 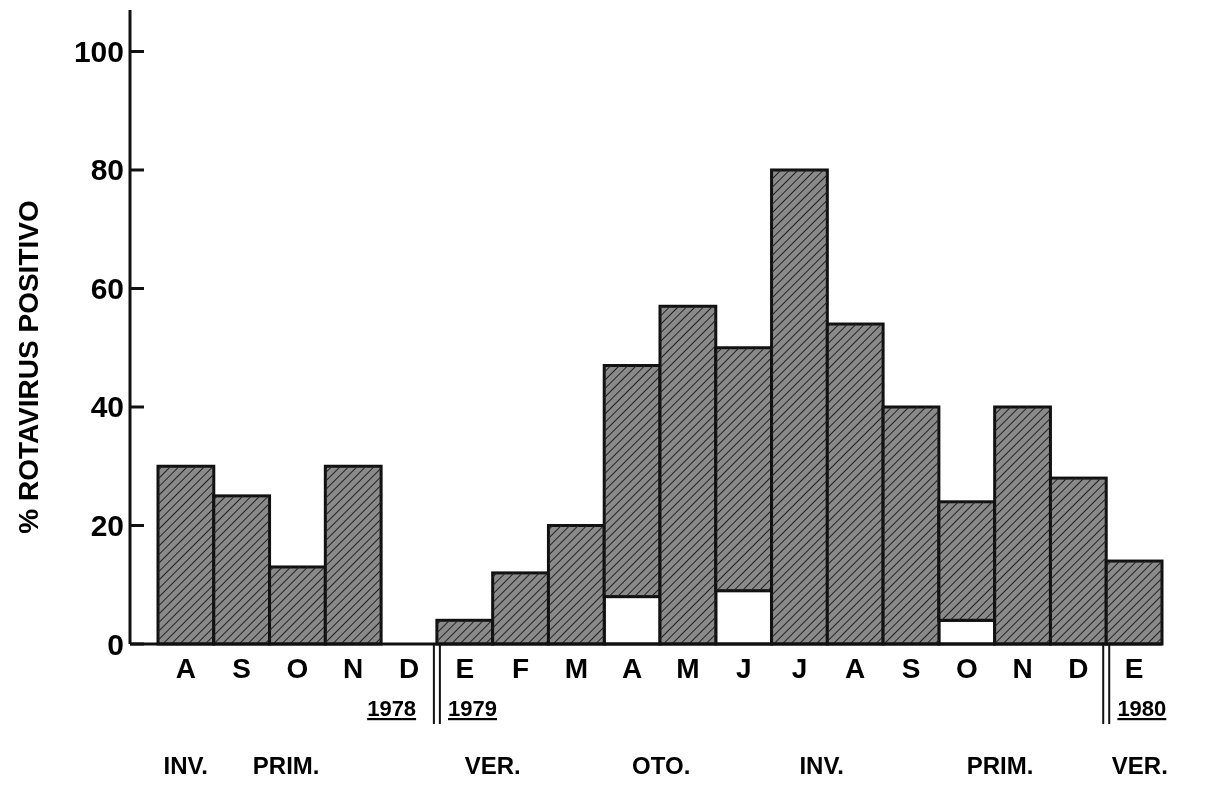 What do you see at coordinates (392, 708) in the screenshot?
I see `text: 1978` at bounding box center [392, 708].